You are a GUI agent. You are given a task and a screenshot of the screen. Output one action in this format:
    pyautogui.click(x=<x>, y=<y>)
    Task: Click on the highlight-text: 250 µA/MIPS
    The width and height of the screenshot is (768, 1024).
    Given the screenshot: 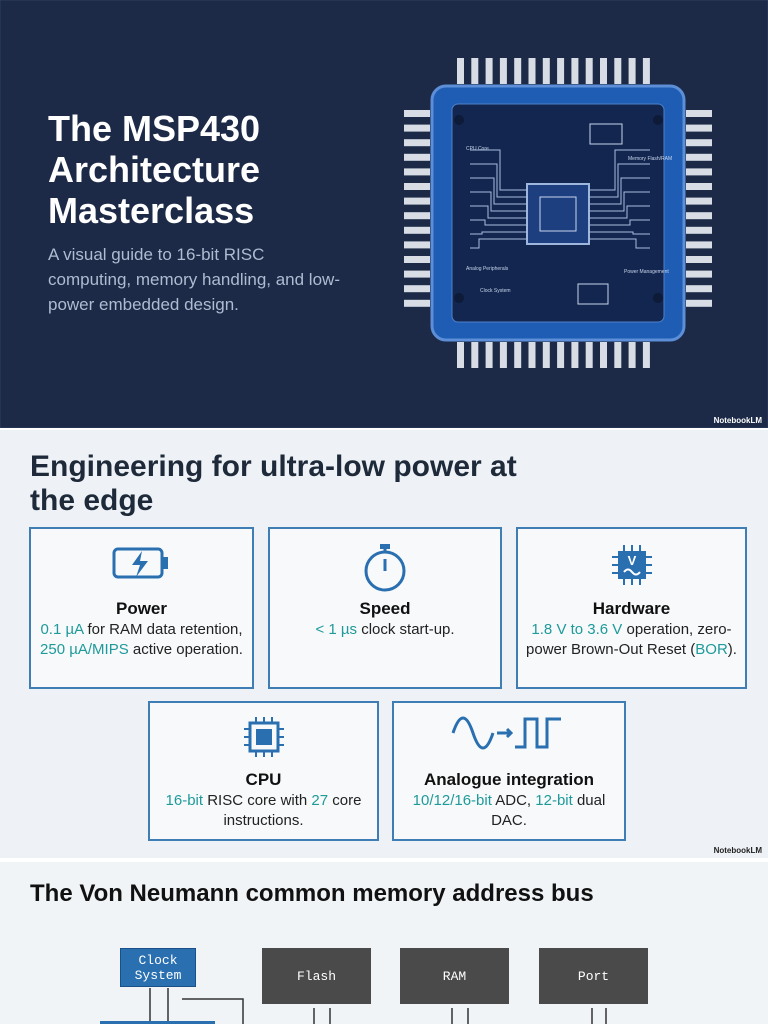 What is the action you would take?
    pyautogui.click(x=84, y=649)
    